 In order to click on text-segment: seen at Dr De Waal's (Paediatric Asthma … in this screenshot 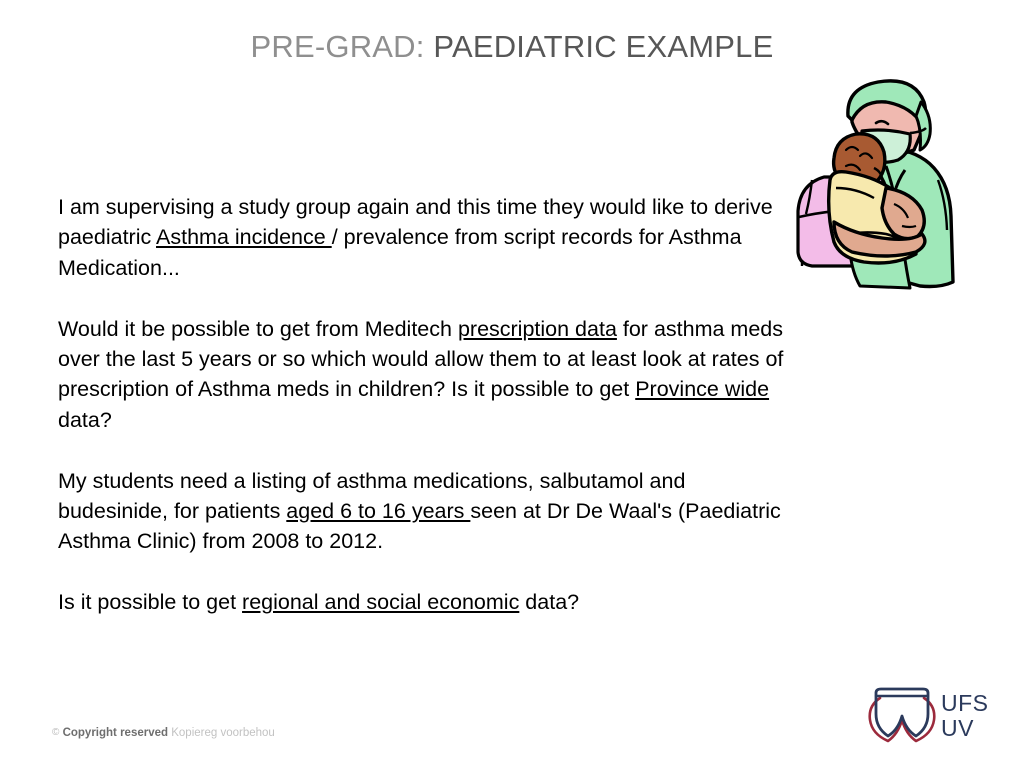, I will do `click(419, 526)`.